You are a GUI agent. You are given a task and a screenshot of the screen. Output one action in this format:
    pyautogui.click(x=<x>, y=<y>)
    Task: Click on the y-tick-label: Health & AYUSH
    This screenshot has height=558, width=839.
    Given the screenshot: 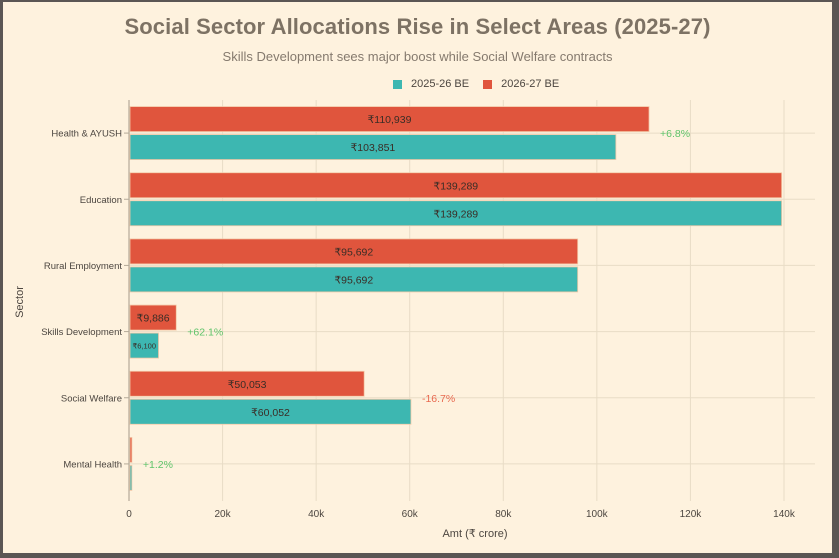 What is the action you would take?
    pyautogui.click(x=86, y=134)
    